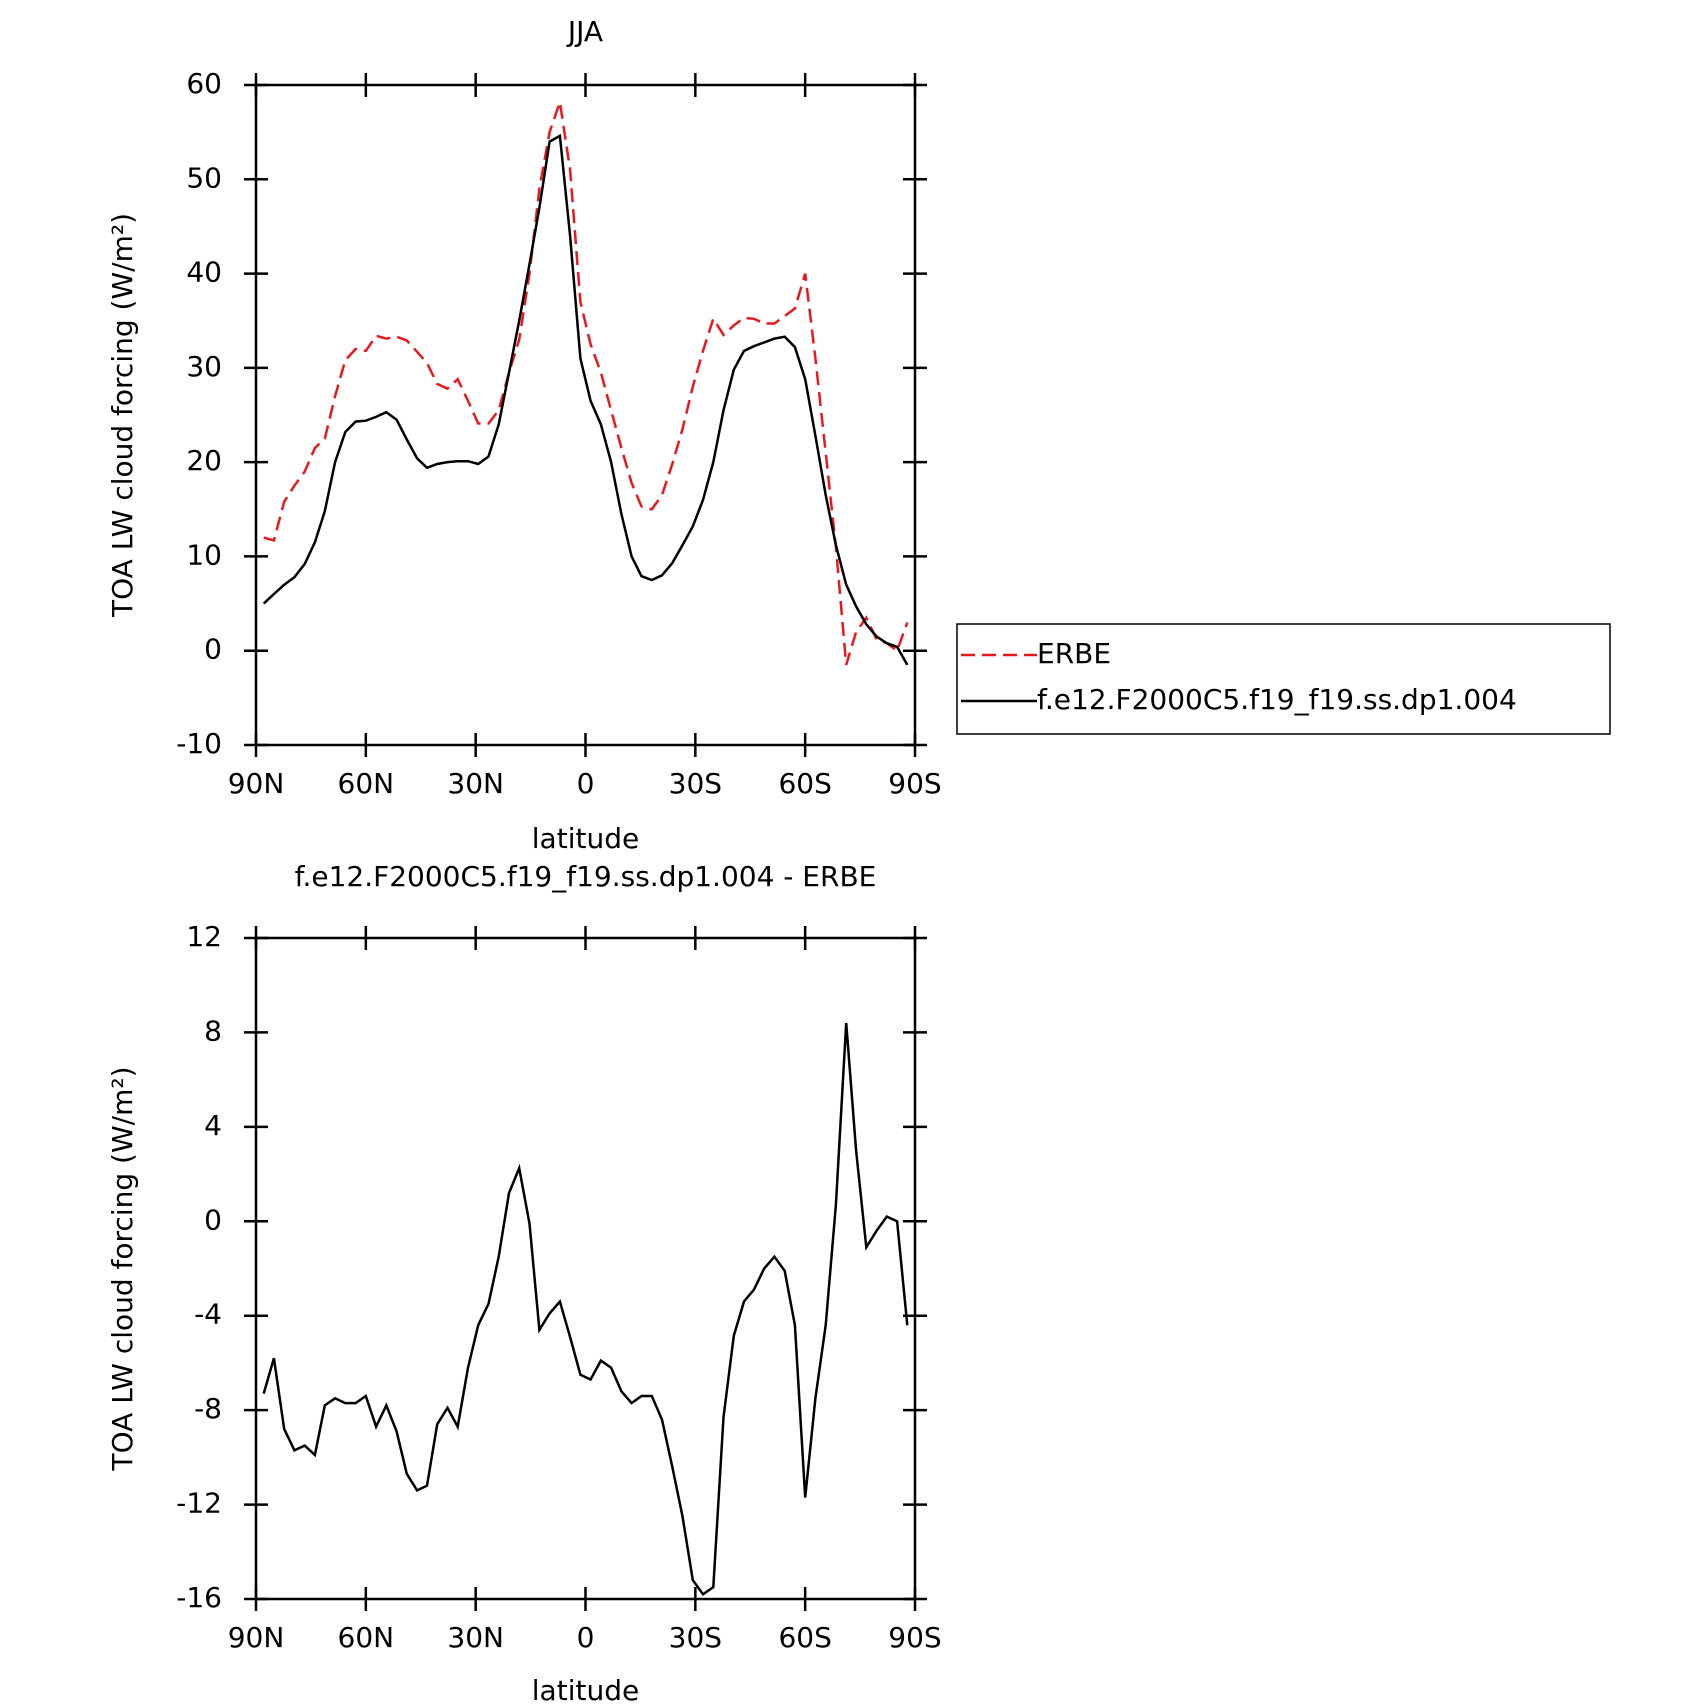 This screenshot has width=1708, height=1708. Describe the element at coordinates (204, 272) in the screenshot. I see `y-tick-label: 40` at that location.